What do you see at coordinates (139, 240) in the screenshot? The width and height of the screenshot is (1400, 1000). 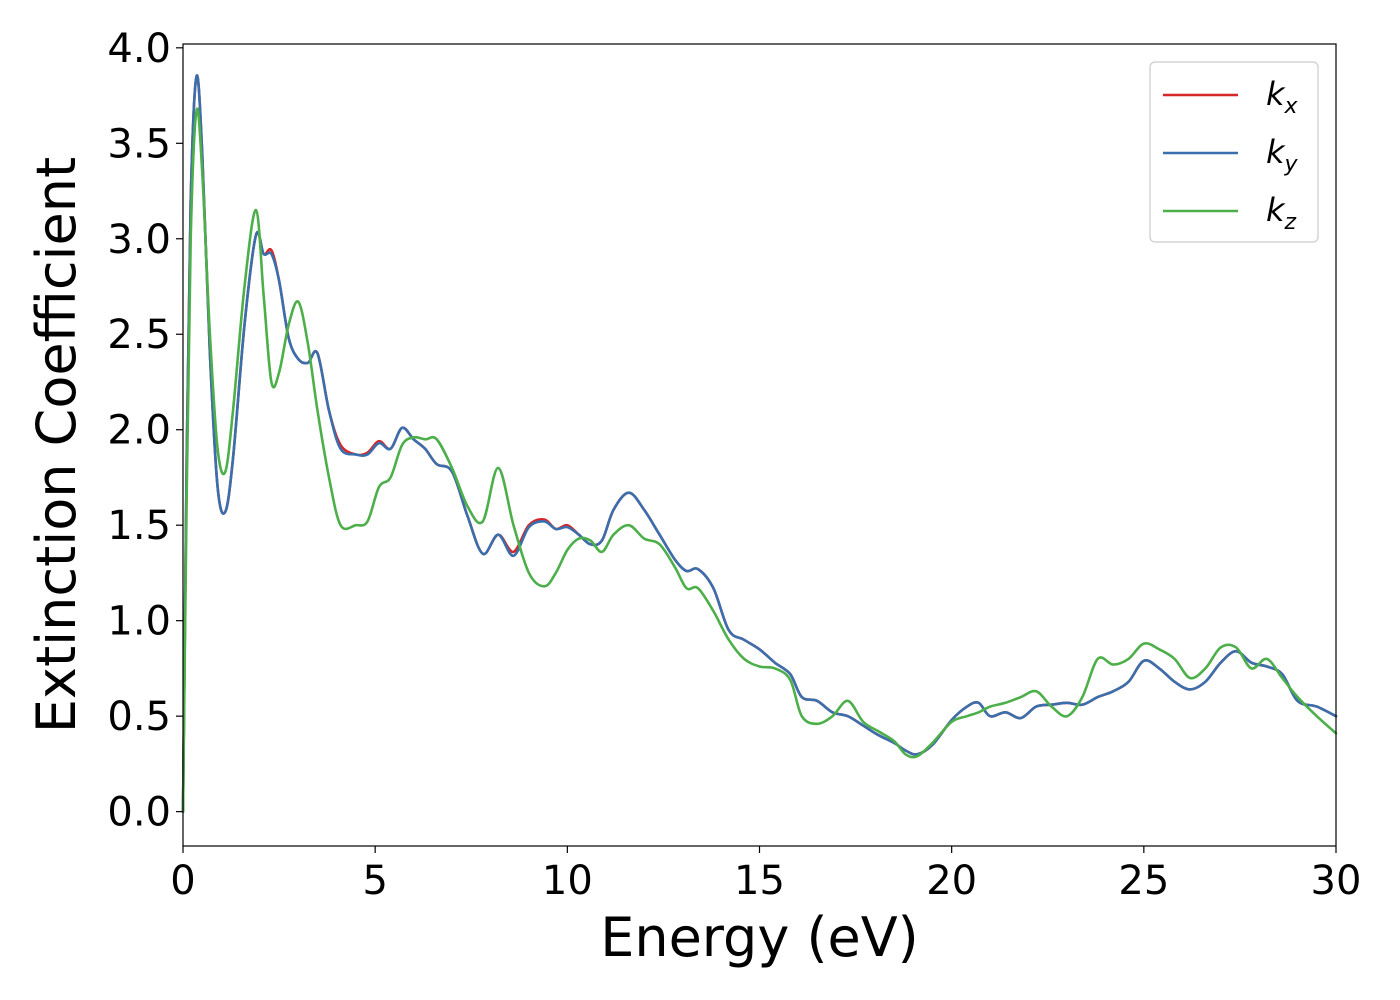 I see `y-tick-label: 3.0` at bounding box center [139, 240].